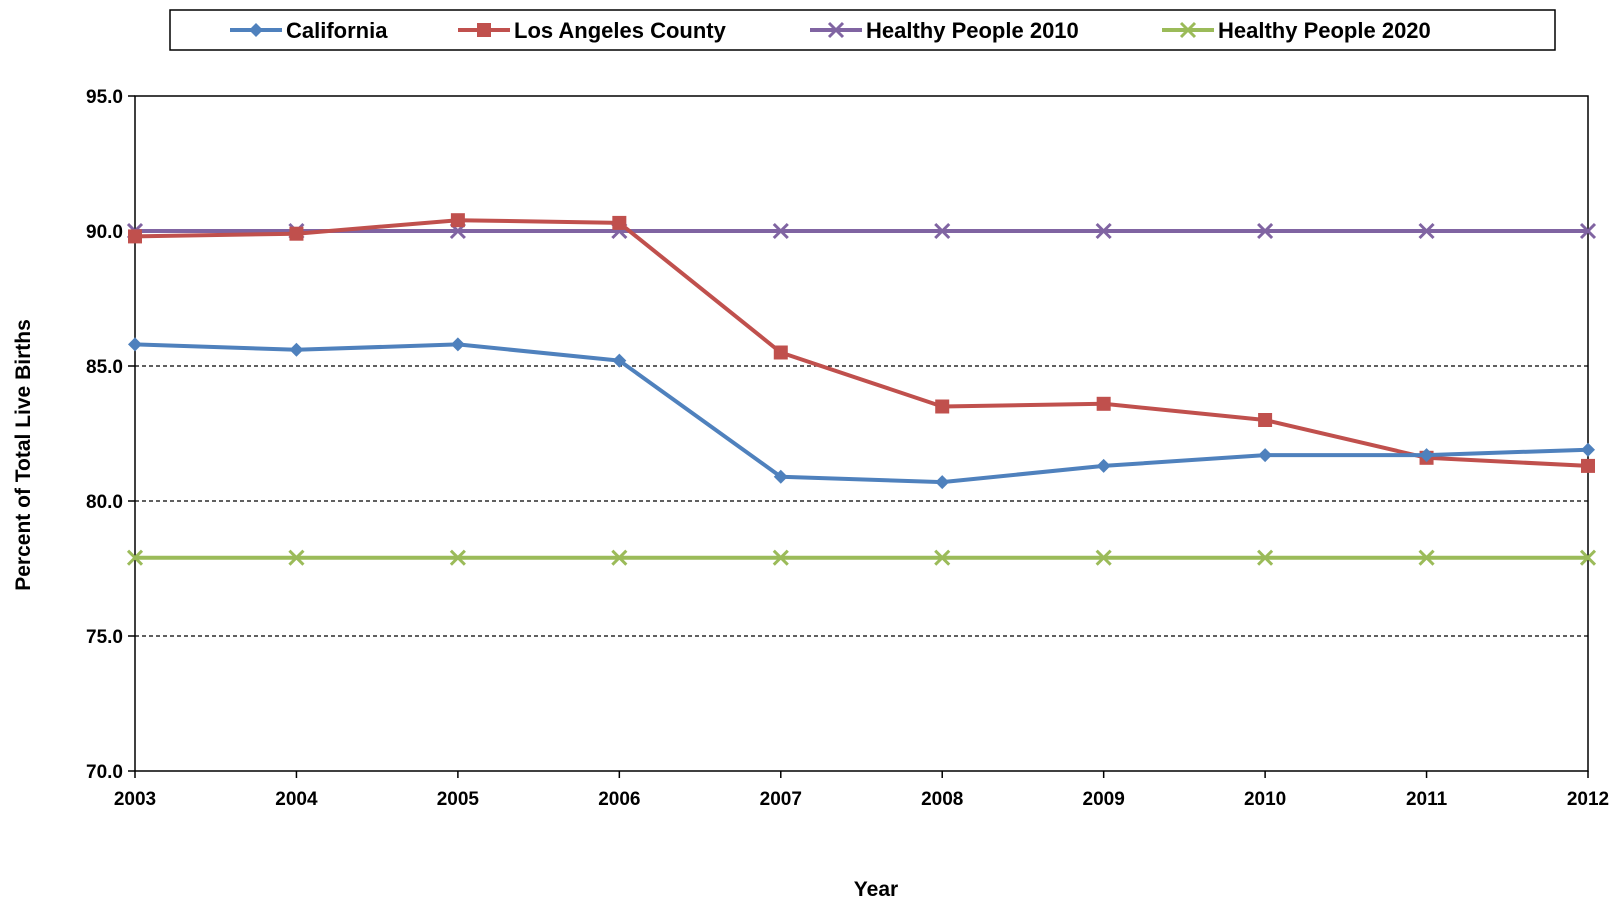  I want to click on x-tick-label: 2008, so click(942, 799).